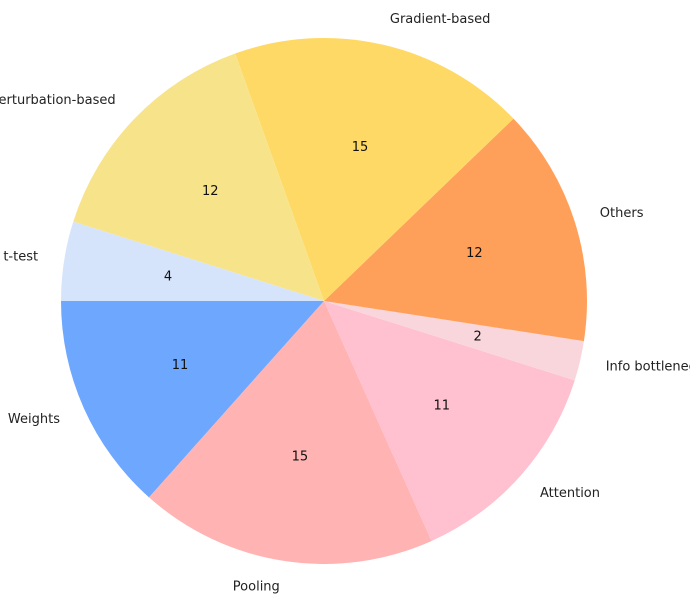 This screenshot has height=601, width=690. I want to click on slice-label-perturbation-based: Perturbation-based, so click(58, 100).